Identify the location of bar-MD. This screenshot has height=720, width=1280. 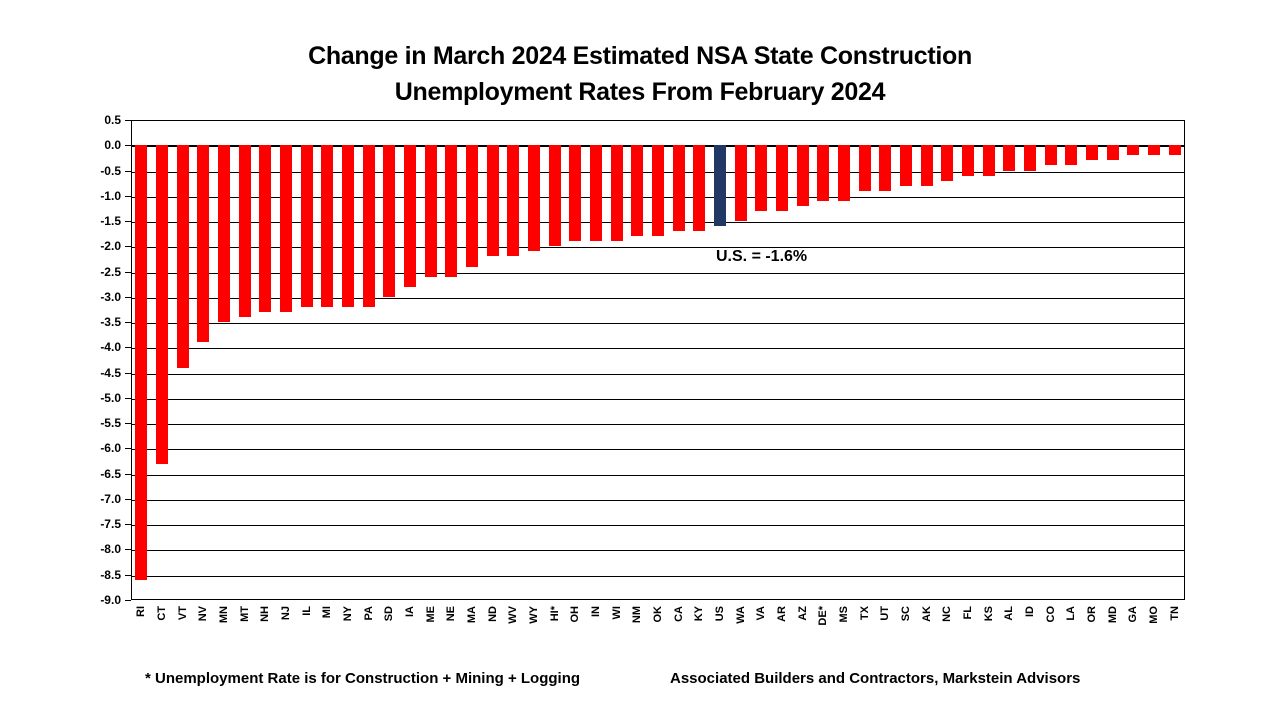
(1112, 153).